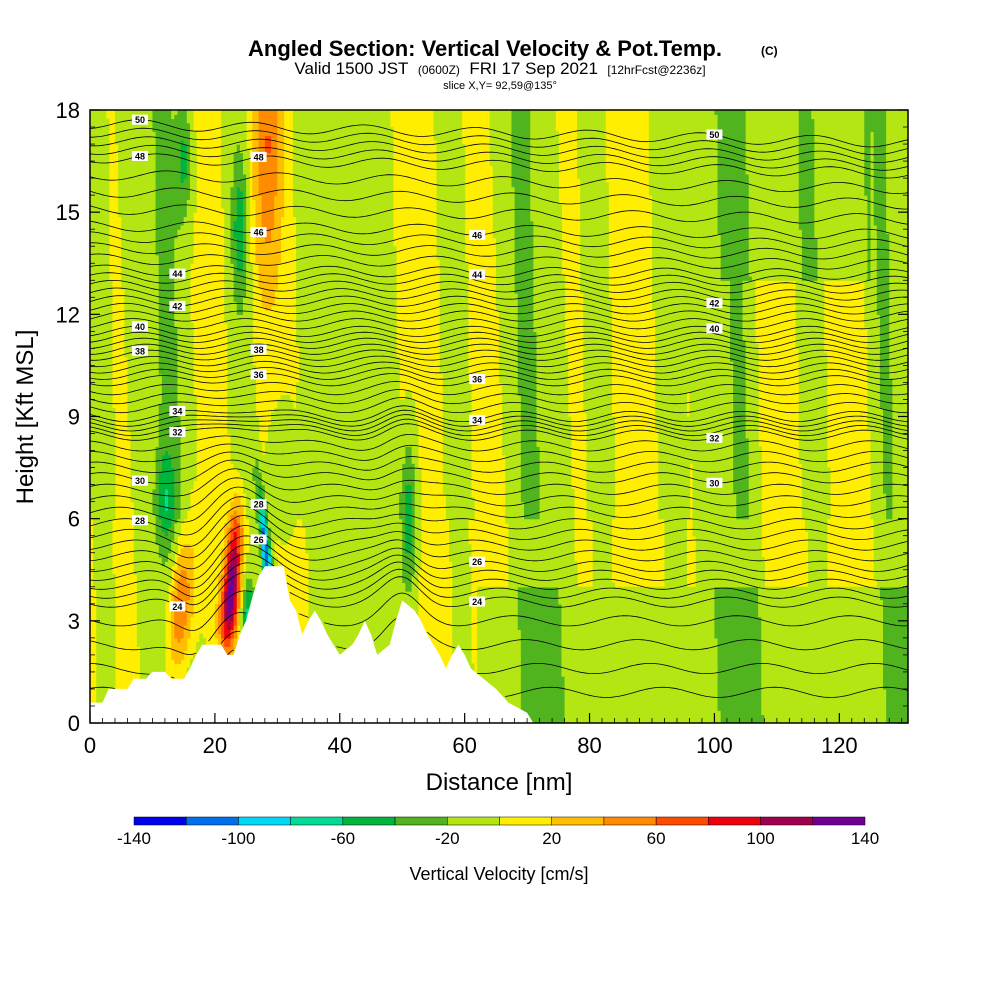 The image size is (1000, 1000). Describe the element at coordinates (177, 411) in the screenshot. I see `contour-label: 34` at that location.